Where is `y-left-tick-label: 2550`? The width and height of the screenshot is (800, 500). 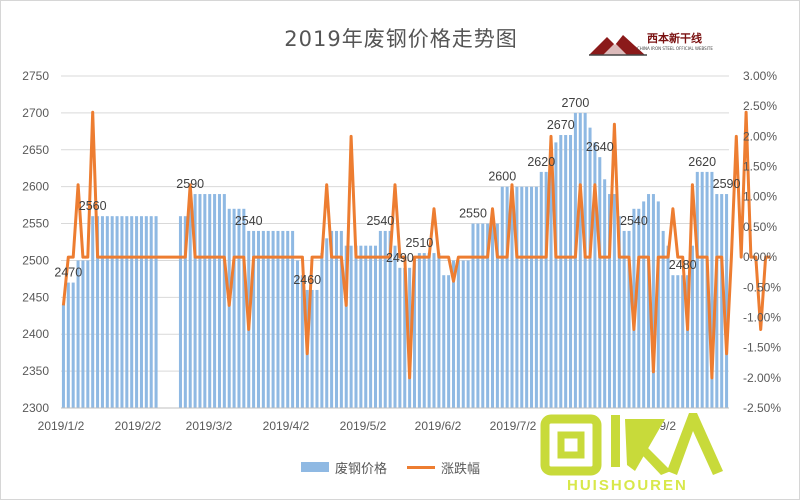 y-left-tick-label: 2550 is located at coordinates (35, 224).